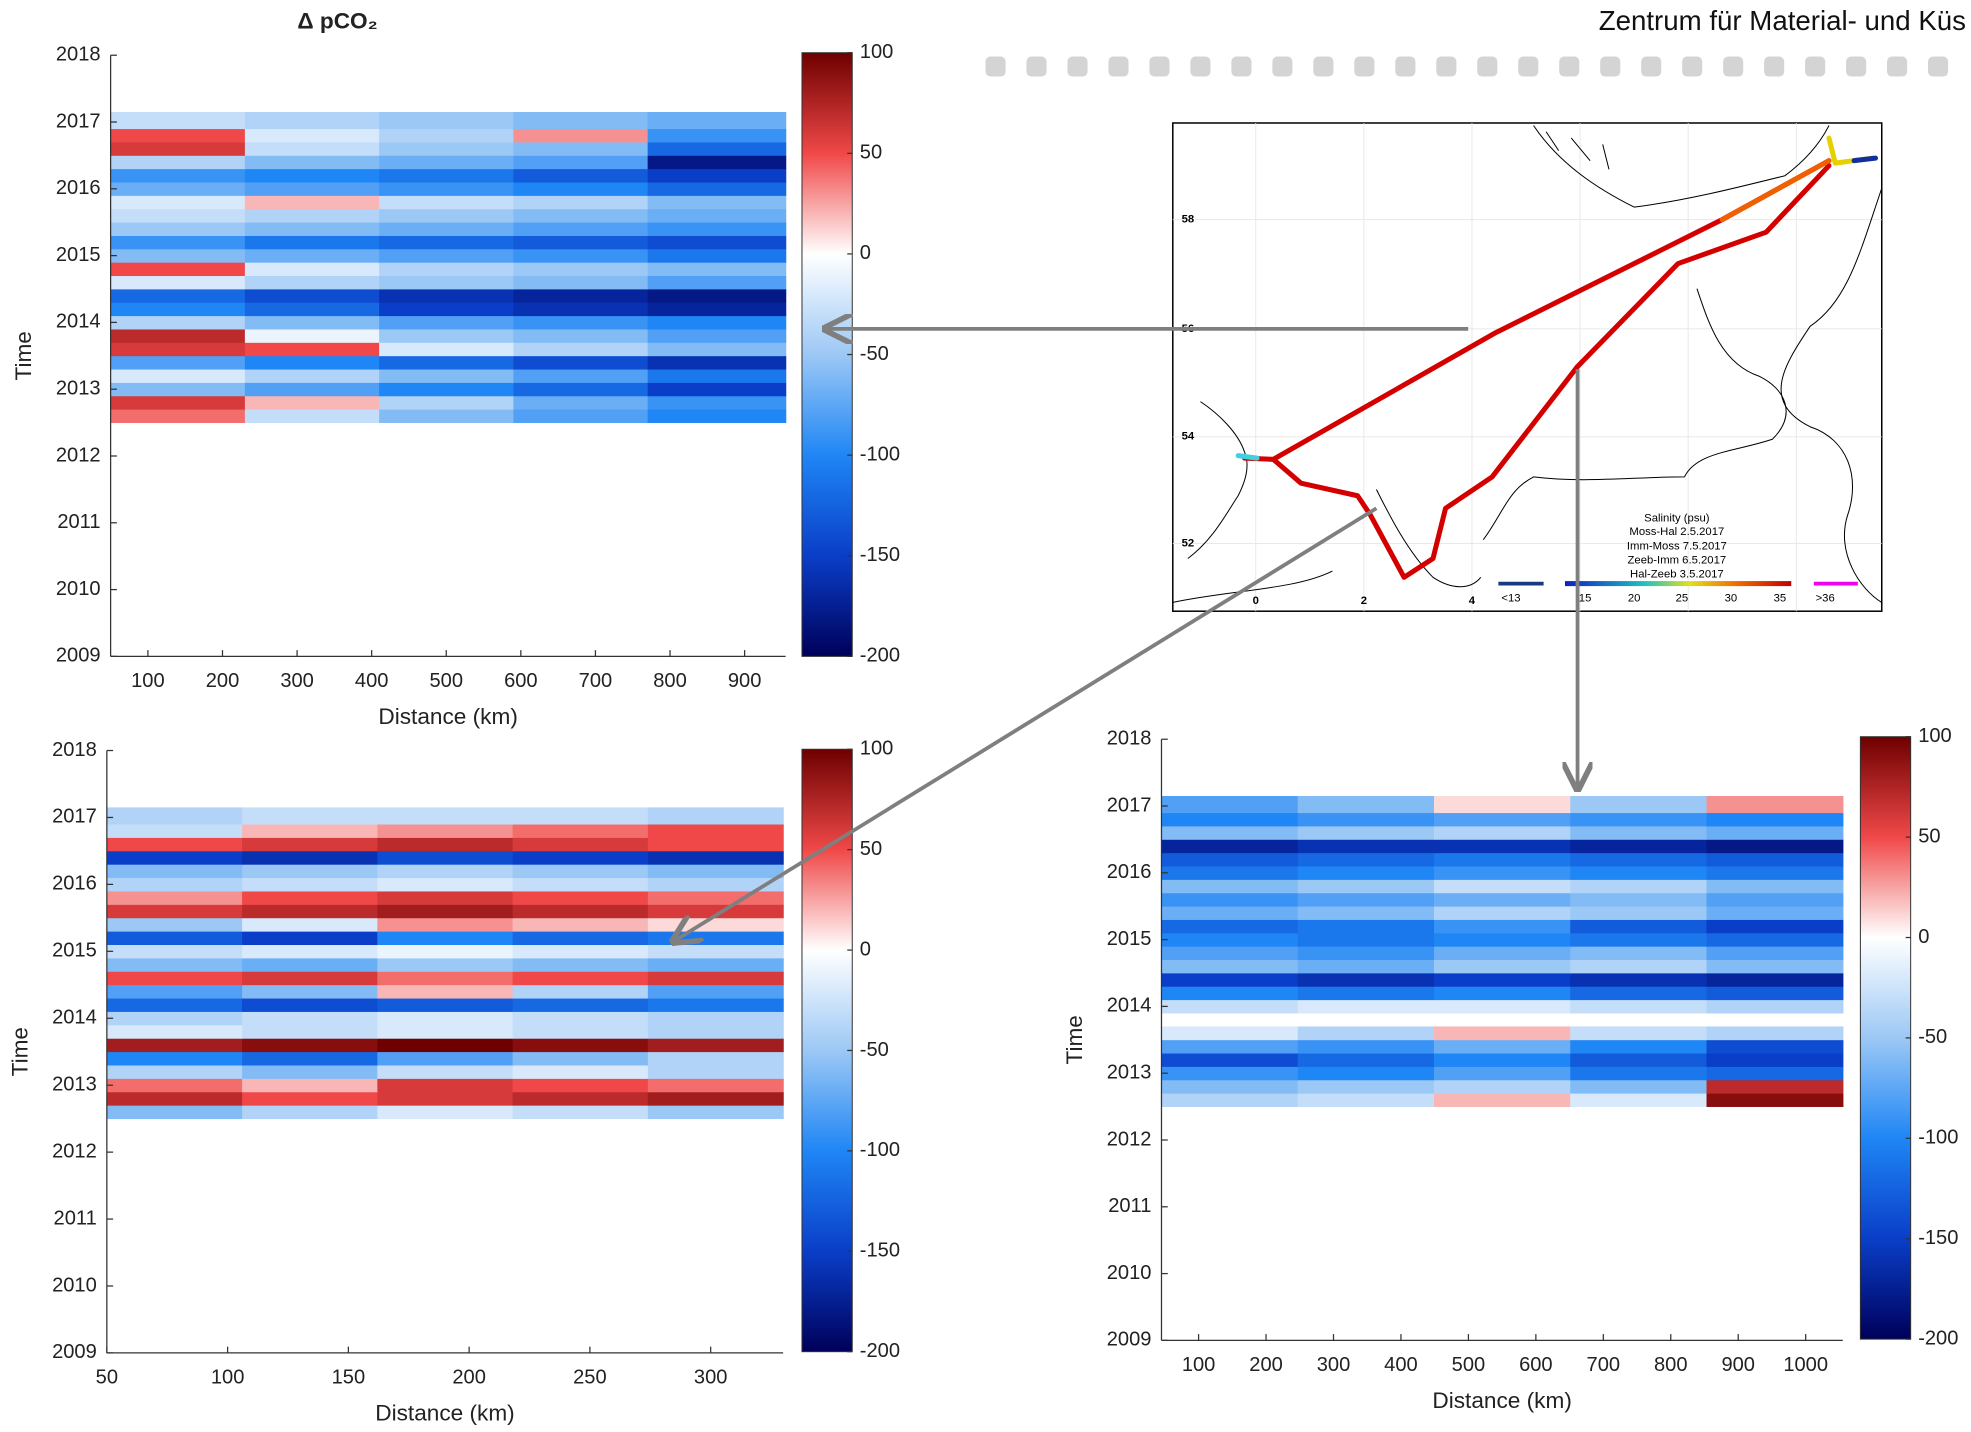 The image size is (1971, 1432). Describe the element at coordinates (827, 1050) in the screenshot. I see `colorbar` at that location.